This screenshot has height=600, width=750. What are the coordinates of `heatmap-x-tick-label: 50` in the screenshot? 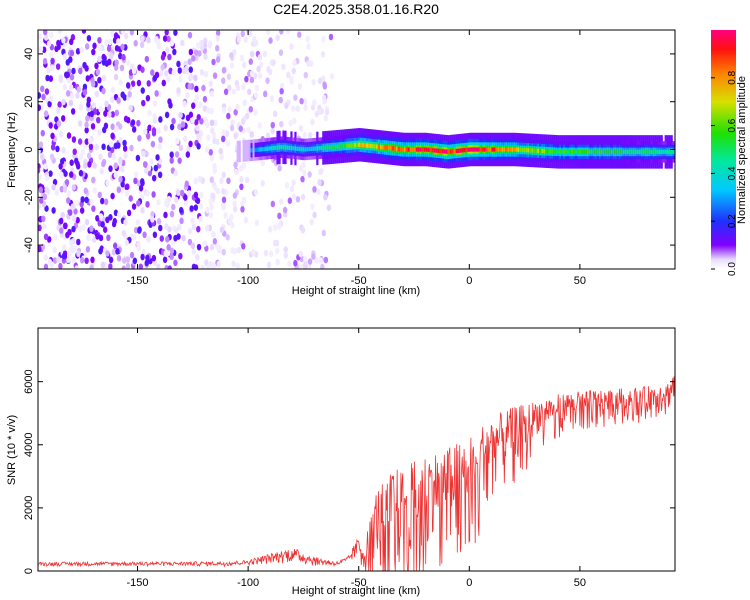 It's located at (580, 281).